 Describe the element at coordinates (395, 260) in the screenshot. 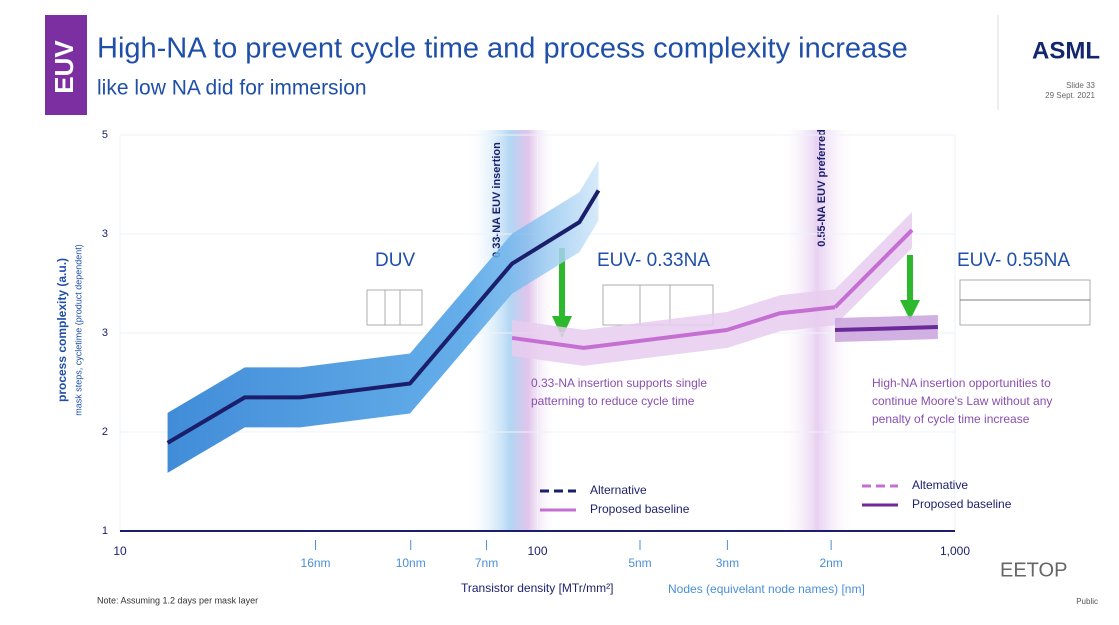

I see `region-label: DUV` at that location.